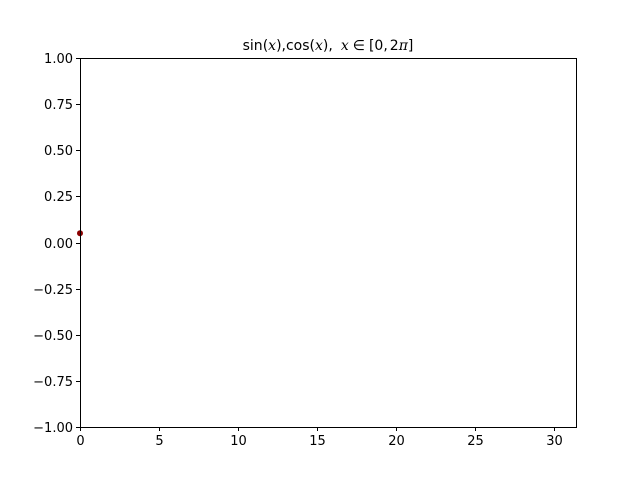 The image size is (640, 480). Describe the element at coordinates (272, 46) in the screenshot. I see `title-x-1: x` at that location.